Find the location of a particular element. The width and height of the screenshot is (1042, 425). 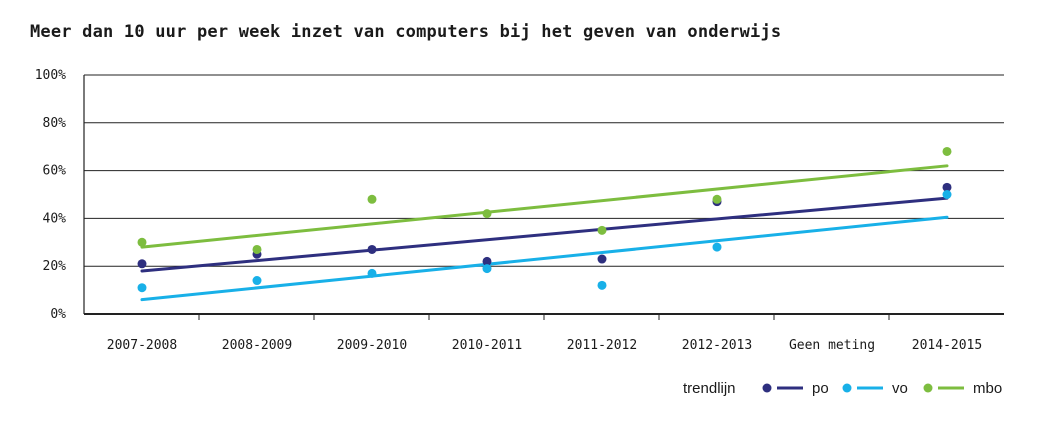

legend-title: trendlijn is located at coordinates (709, 388).